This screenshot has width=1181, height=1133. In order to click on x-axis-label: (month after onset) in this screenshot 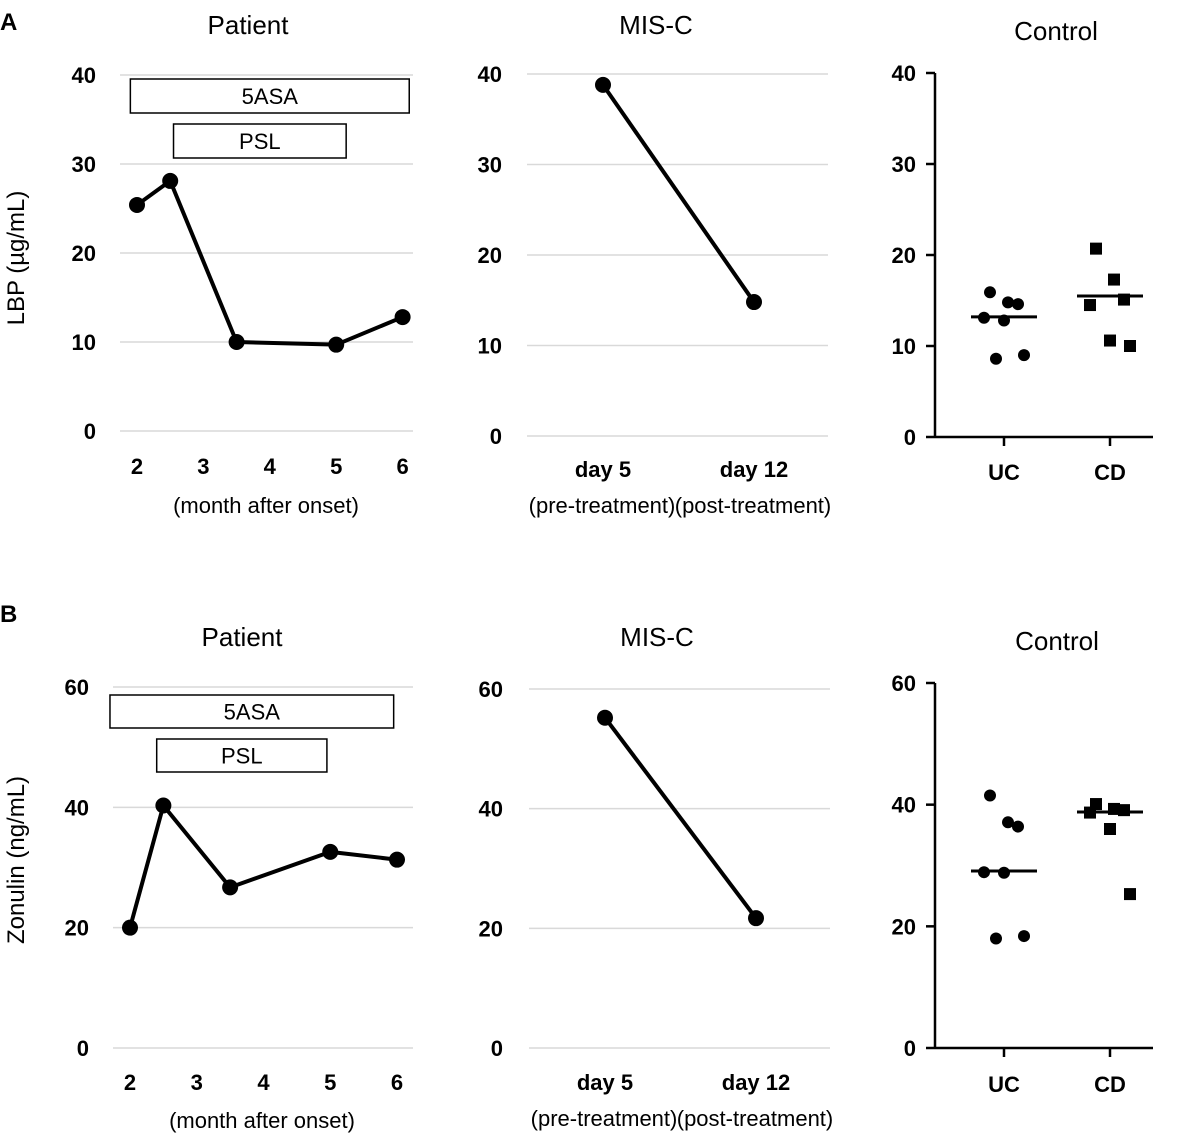, I will do `click(262, 1120)`.